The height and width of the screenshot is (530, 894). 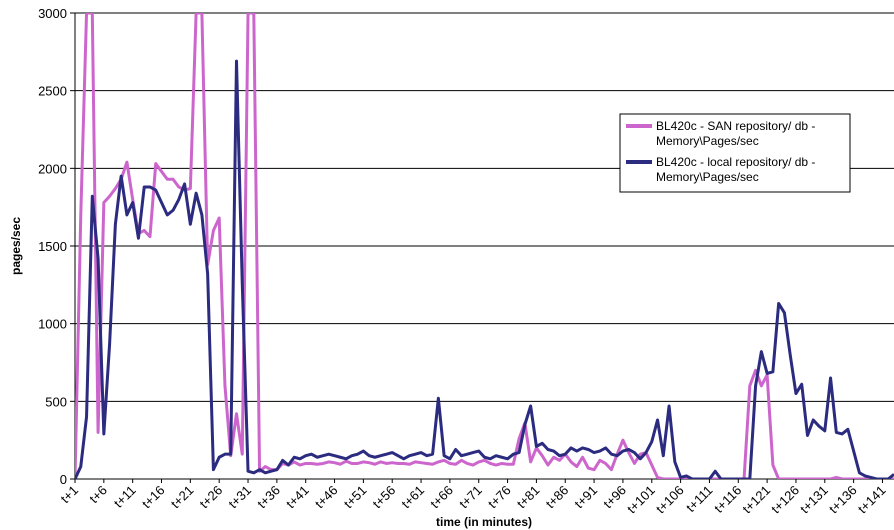 What do you see at coordinates (125, 497) in the screenshot?
I see `x-tick-label: t+11` at bounding box center [125, 497].